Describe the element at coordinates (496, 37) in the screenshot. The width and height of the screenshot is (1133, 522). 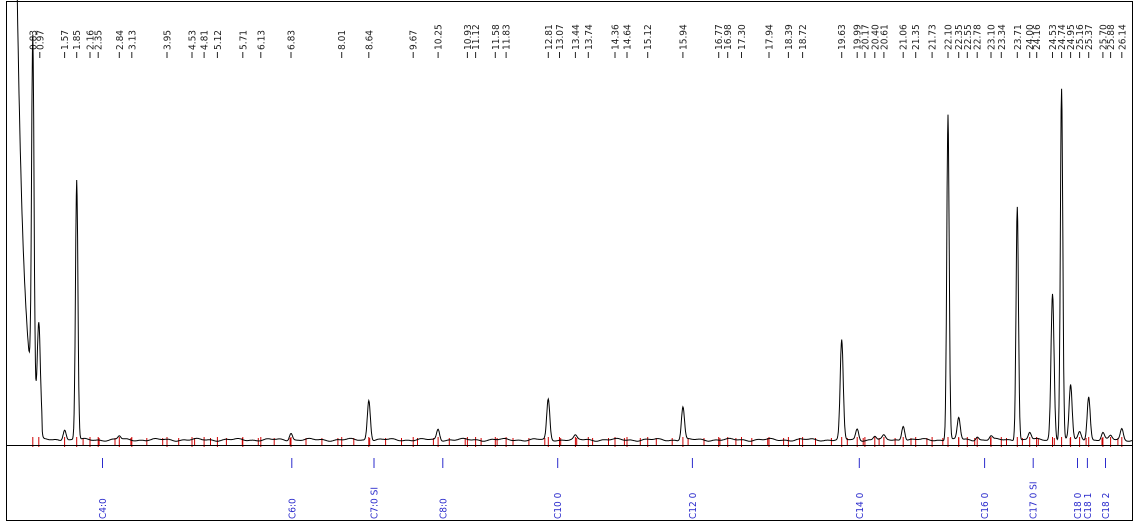
I see `rt-label-text: 11.58` at that location.